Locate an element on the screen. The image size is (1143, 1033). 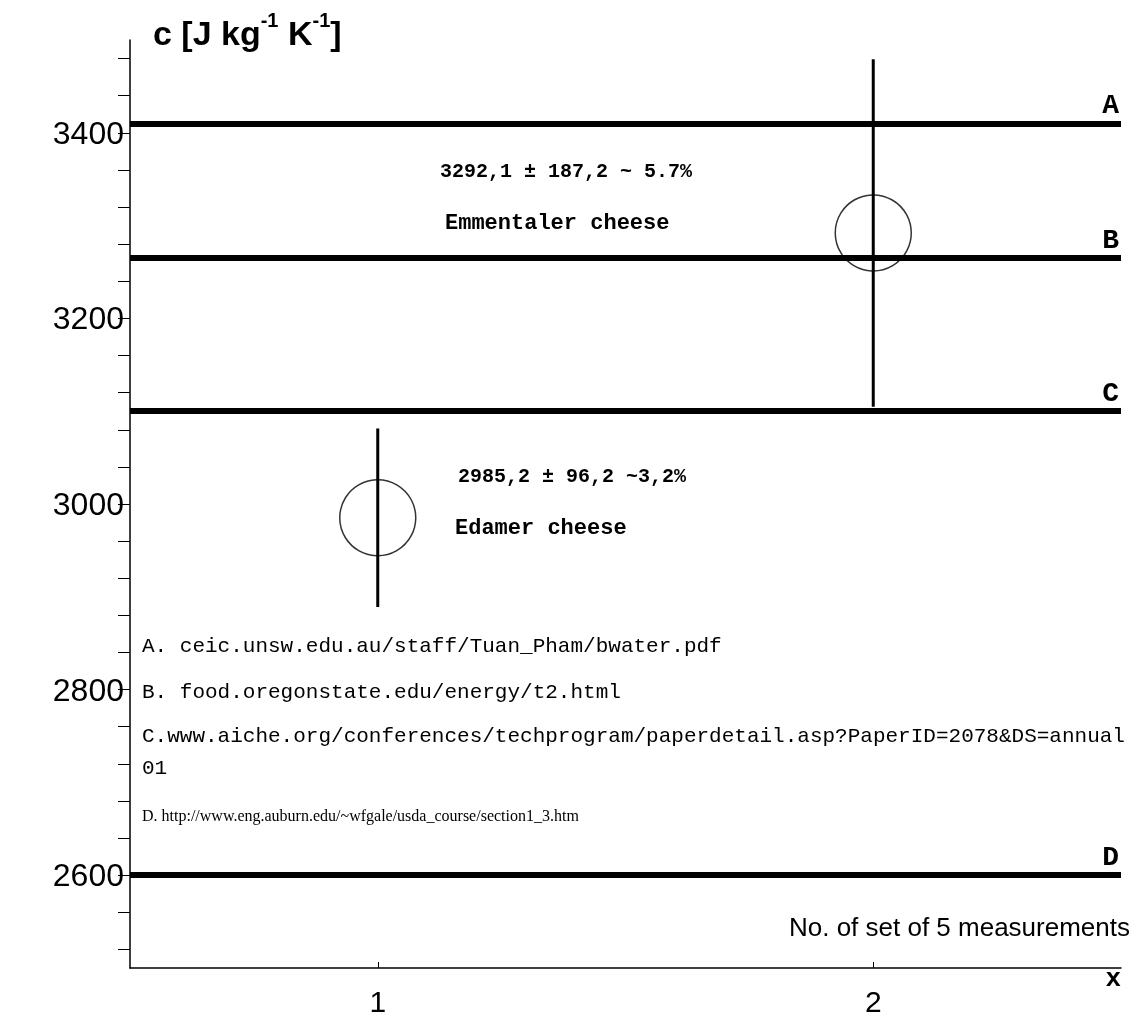
ref-line-label: C is located at coordinates (1111, 393).